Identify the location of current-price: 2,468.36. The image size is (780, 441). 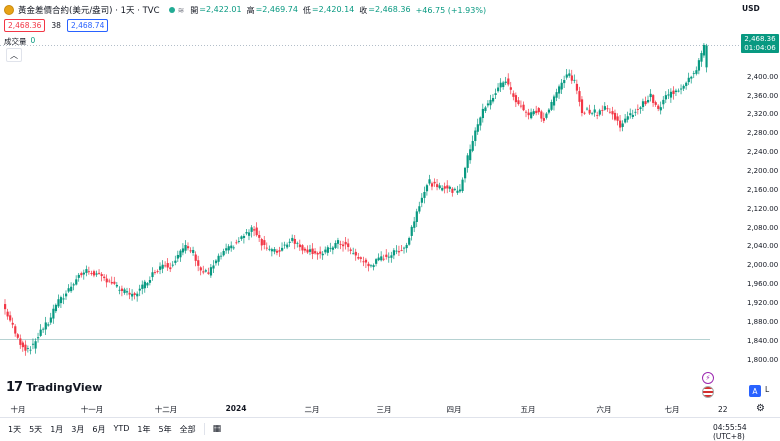
(760, 39).